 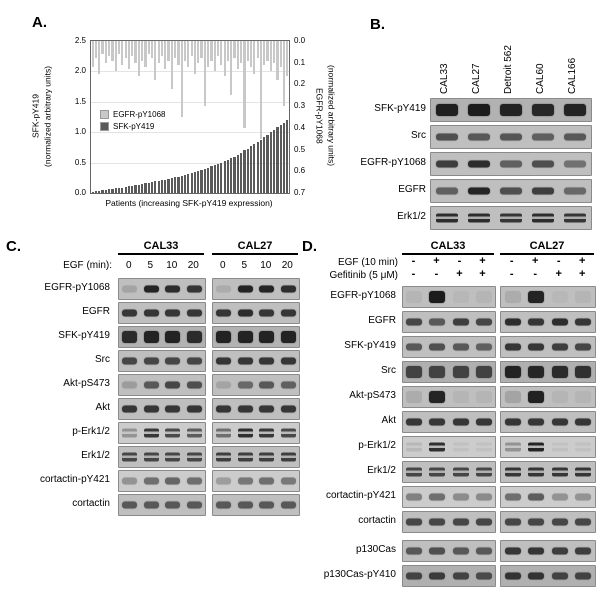 I want to click on blot-row-label: SFK-pY419, so click(x=370, y=345).